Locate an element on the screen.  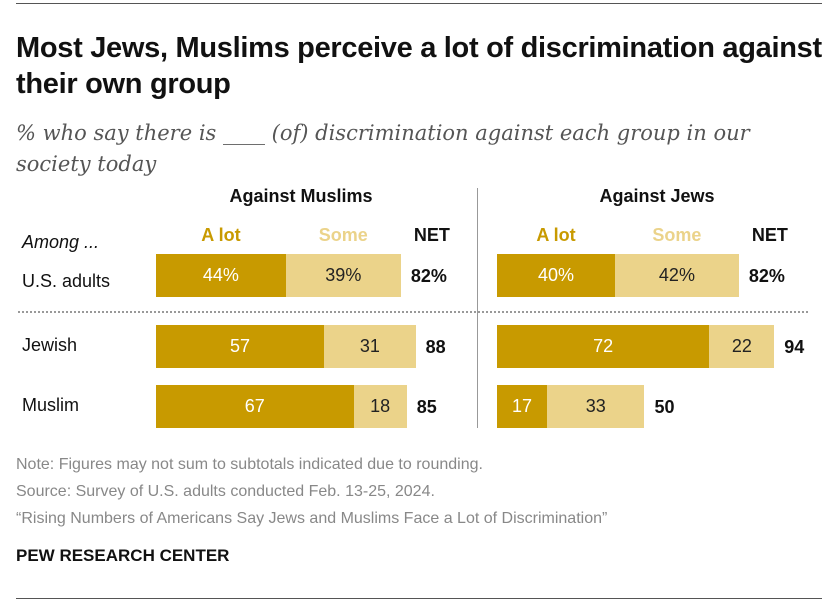
net-value: 94 is located at coordinates (794, 347).